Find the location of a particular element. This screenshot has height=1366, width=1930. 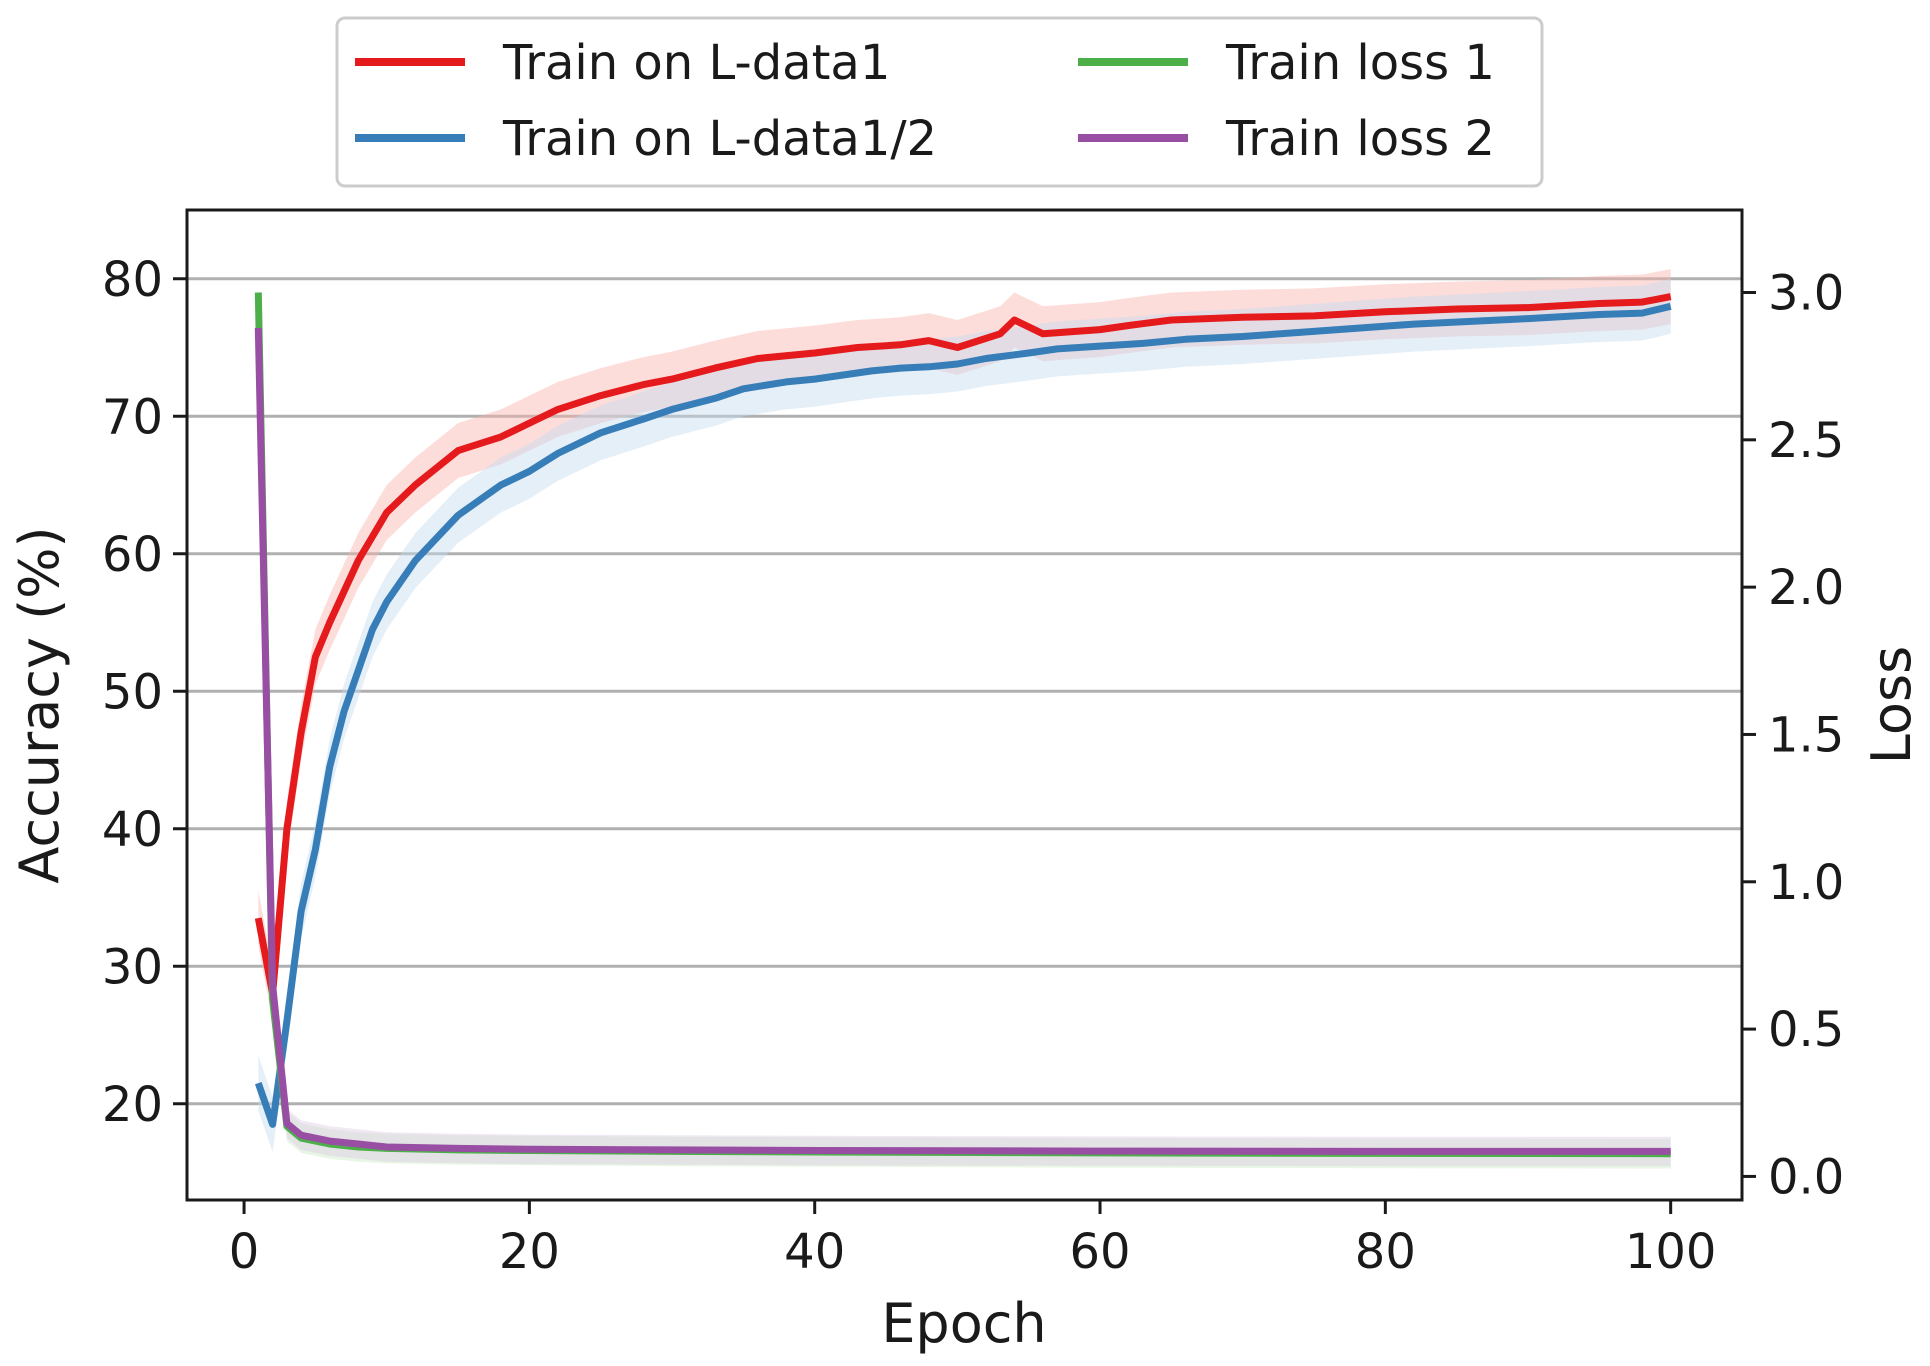

y-right-tick-label-5: 2.5 is located at coordinates (1806, 441).